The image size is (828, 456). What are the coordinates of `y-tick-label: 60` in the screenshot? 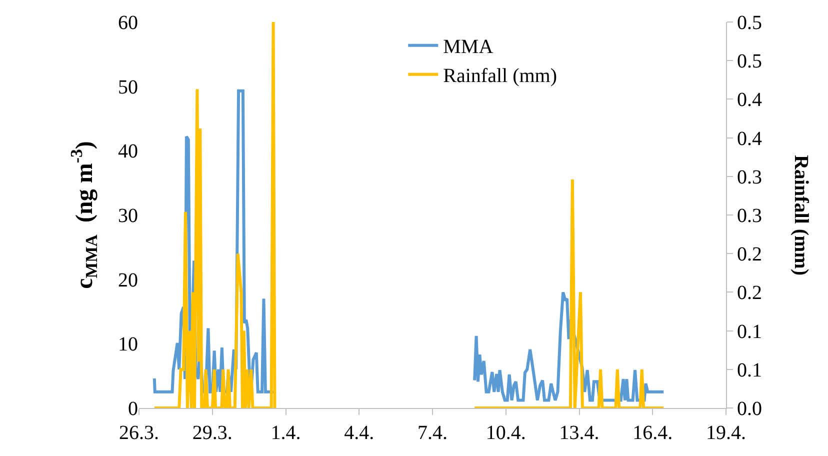 It's located at (128, 23).